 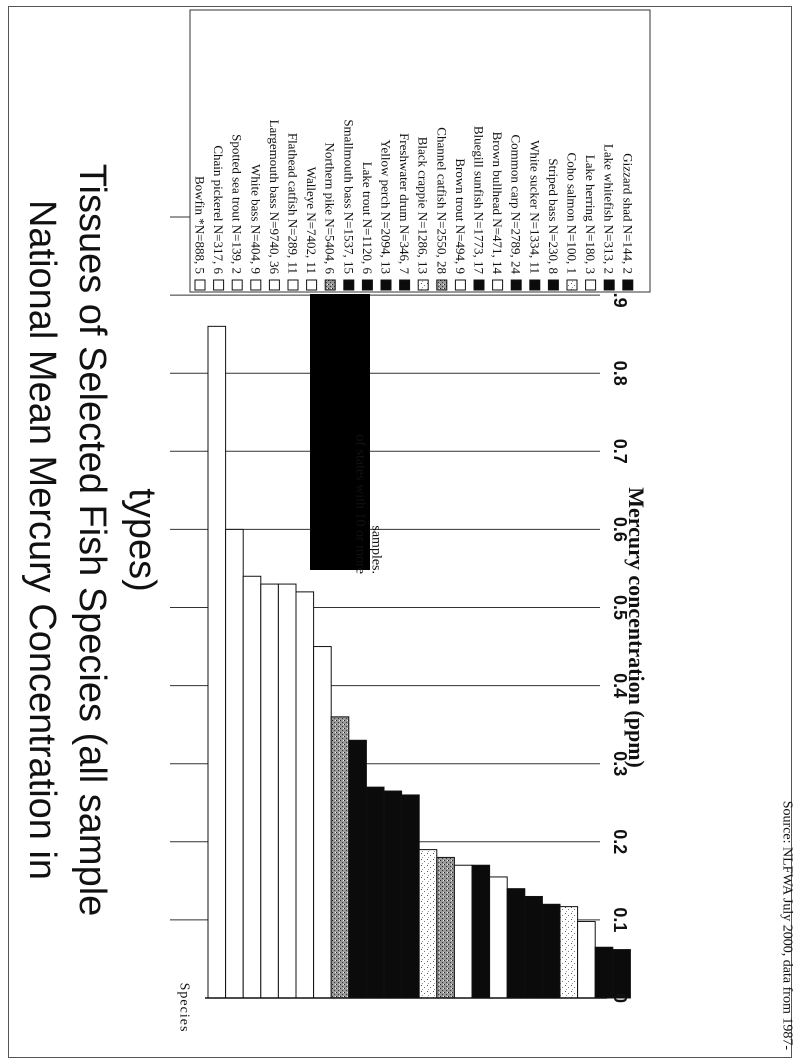 I want to click on legend-label-2: Chain pickerel N=317, 6, so click(x=218, y=209).